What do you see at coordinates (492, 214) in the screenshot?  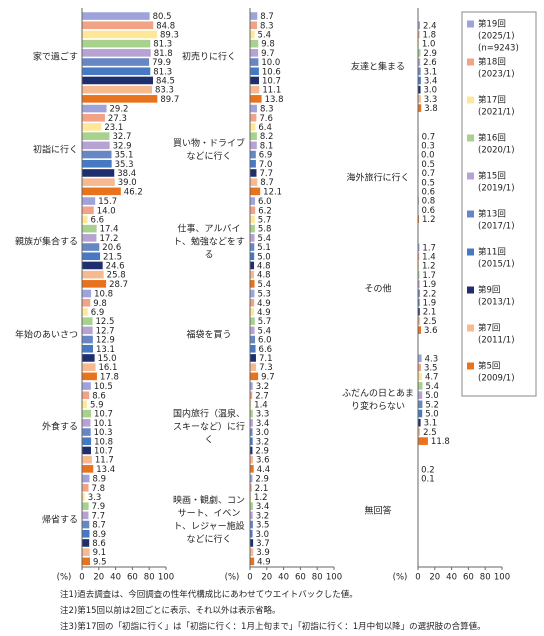 I see `legend-label: 第13回` at bounding box center [492, 214].